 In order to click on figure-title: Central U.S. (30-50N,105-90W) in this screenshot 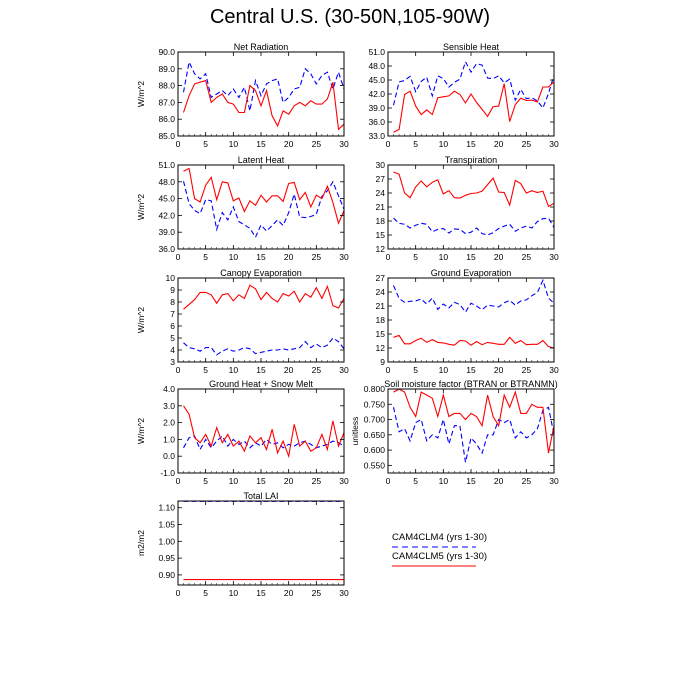, I will do `click(350, 17)`.